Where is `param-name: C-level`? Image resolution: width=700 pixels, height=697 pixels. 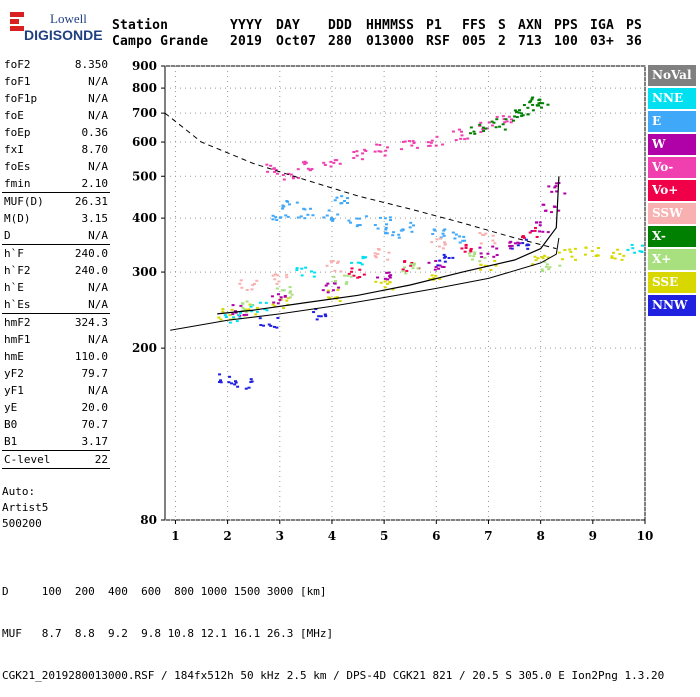 param-name: C-level is located at coordinates (27, 459).